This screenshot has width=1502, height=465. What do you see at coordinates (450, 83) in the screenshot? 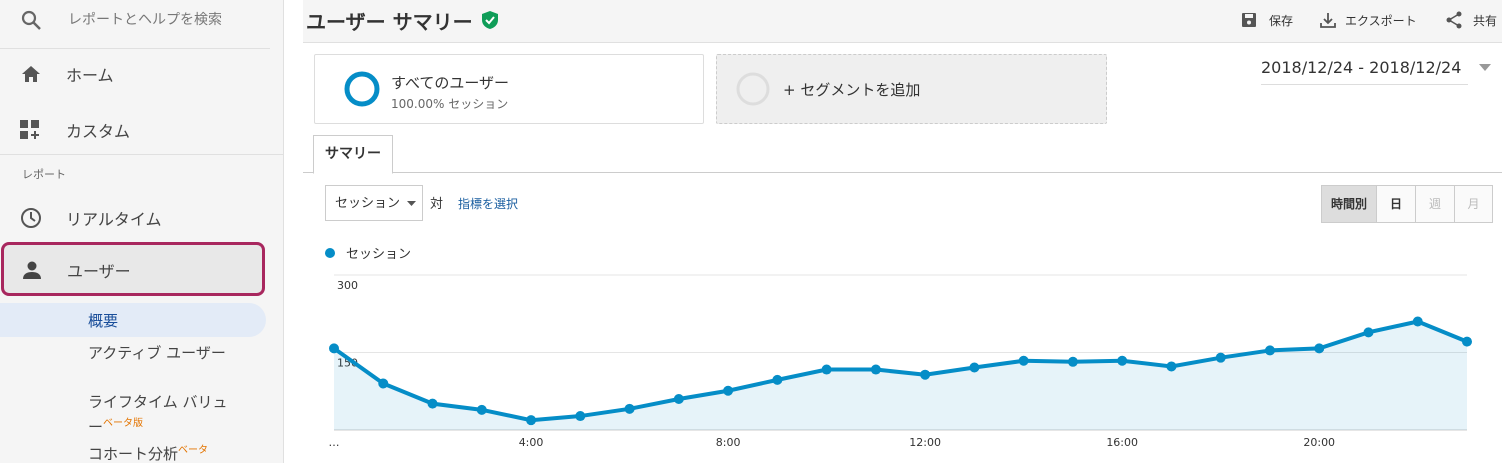
I see `segment-name: すべてのユーザー` at bounding box center [450, 83].